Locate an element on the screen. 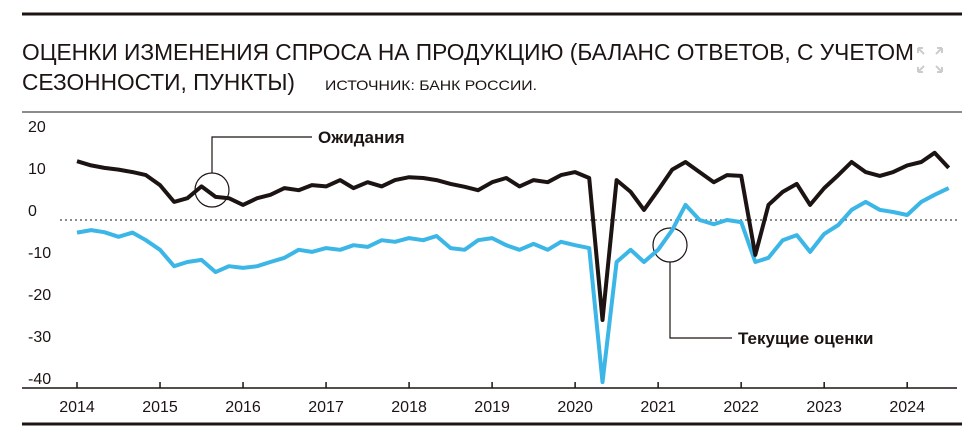 This screenshot has width=977, height=432. chart-title: СЕЗОННОСТИ, ПУНКТЫ) is located at coordinates (158, 82).